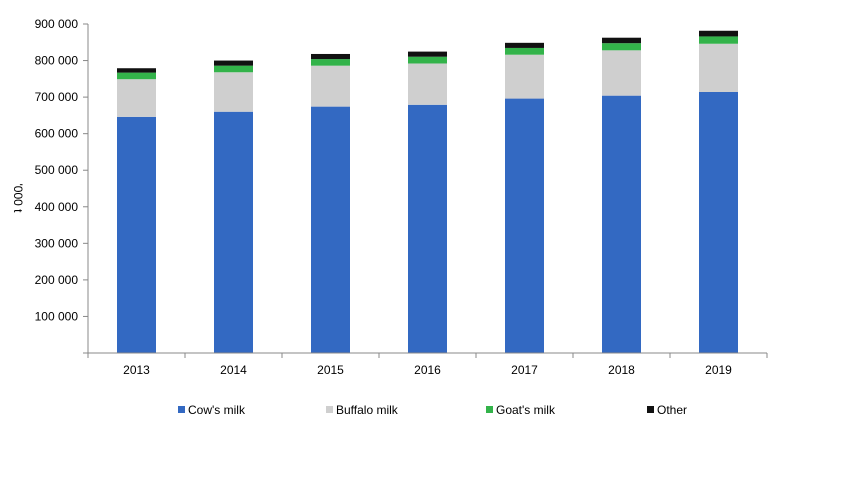 The height and width of the screenshot is (495, 850). What do you see at coordinates (621, 47) in the screenshot?
I see `bar-goat-s-milk-2018` at bounding box center [621, 47].